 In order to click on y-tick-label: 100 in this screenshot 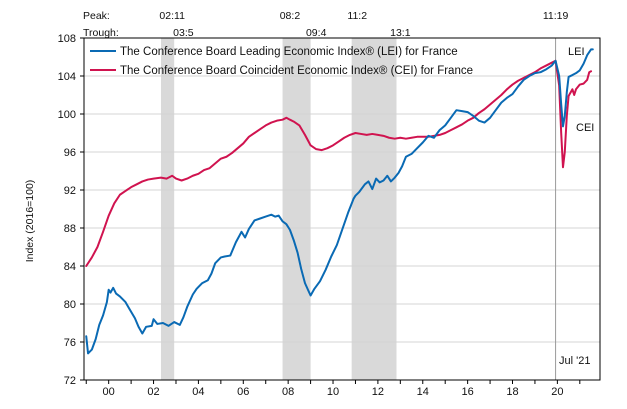, I will do `click(67, 115)`.